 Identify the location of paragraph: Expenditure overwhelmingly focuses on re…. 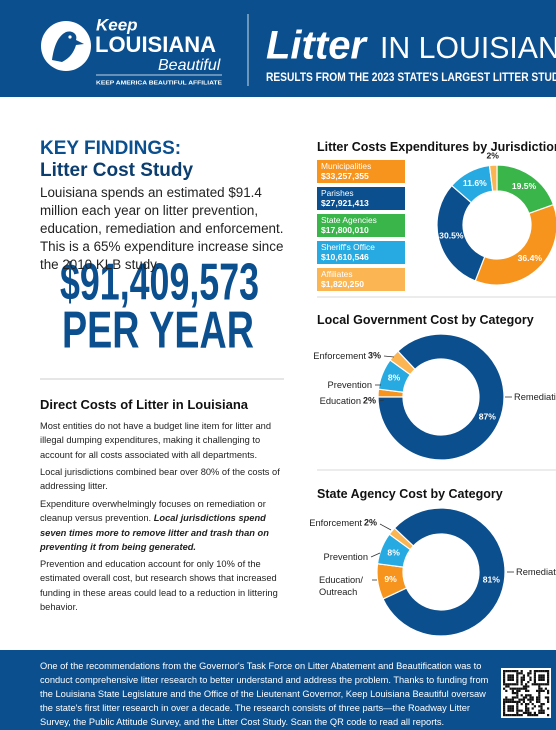
(163, 525).